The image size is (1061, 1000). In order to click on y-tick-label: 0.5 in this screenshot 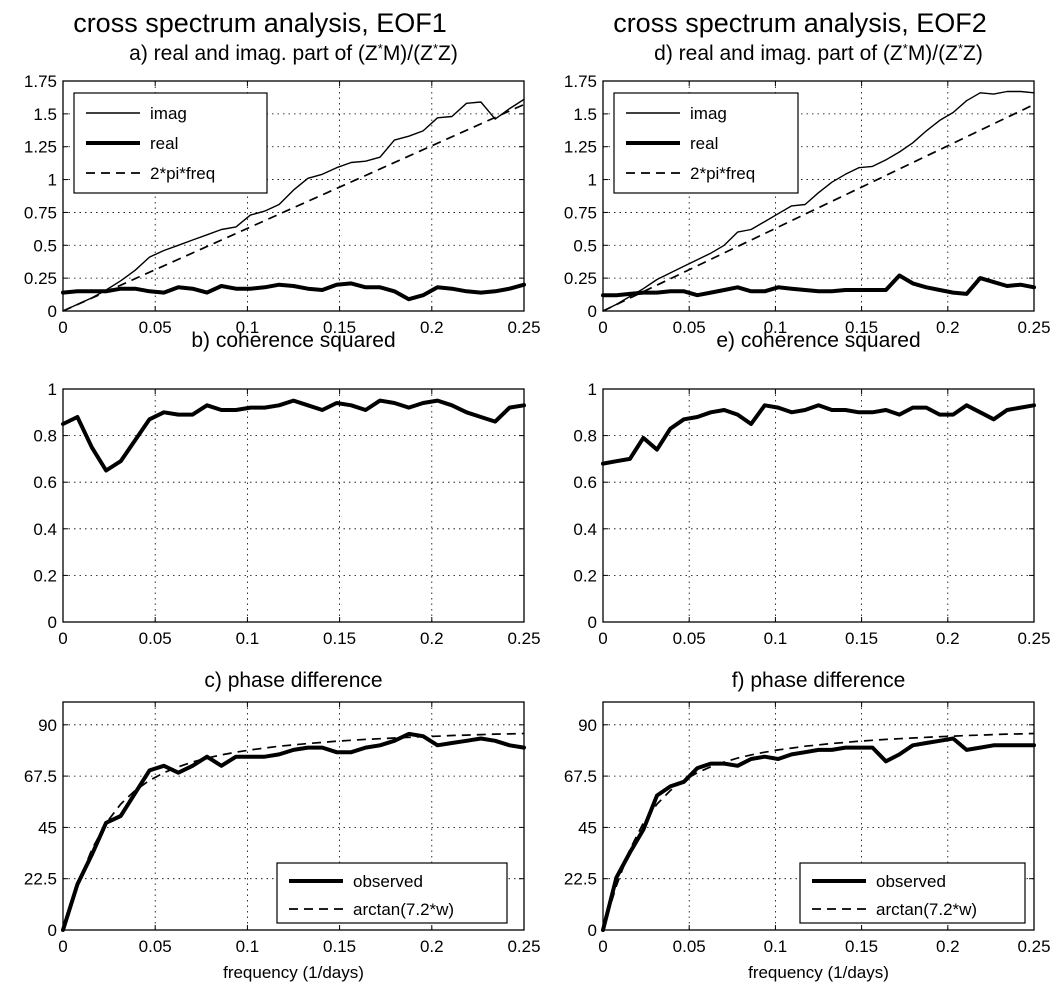, I will do `click(585, 245)`.